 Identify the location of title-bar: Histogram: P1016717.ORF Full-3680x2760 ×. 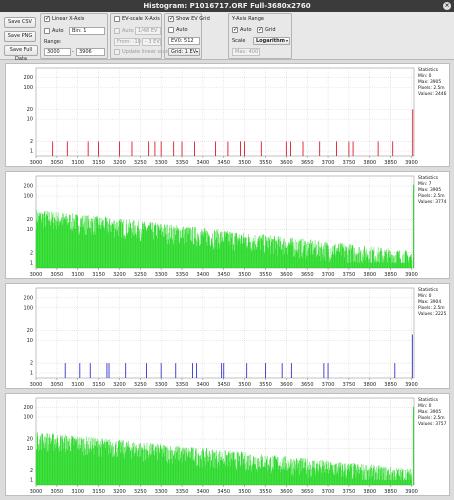
(227, 6).